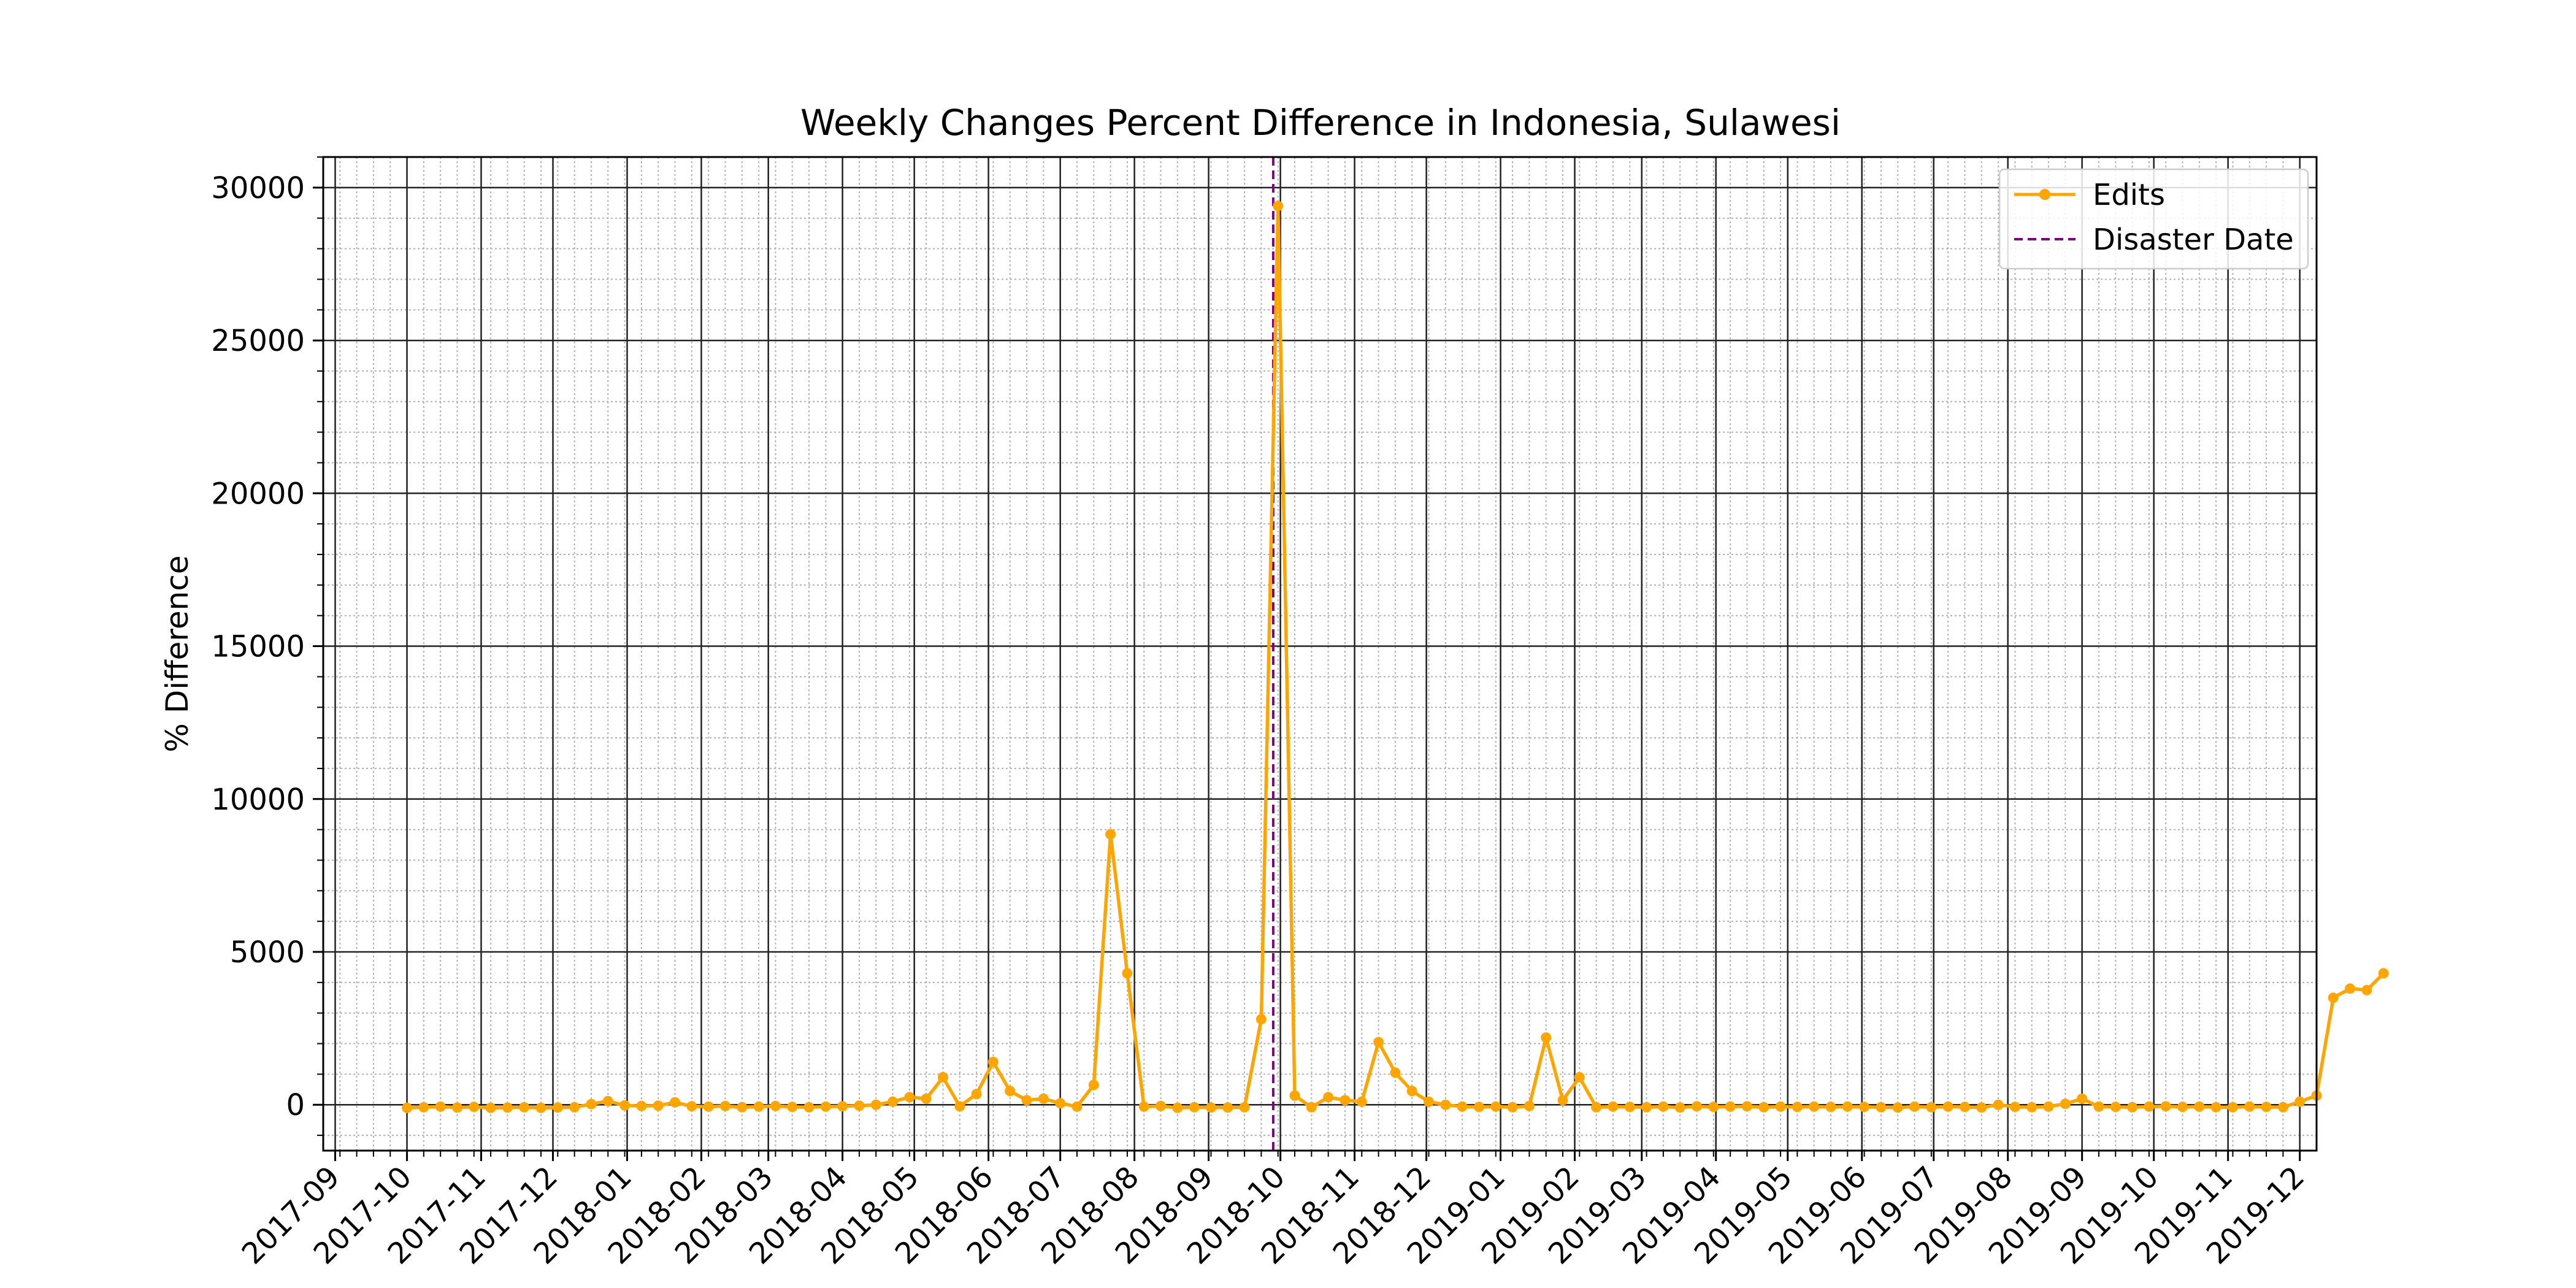 The width and height of the screenshot is (2576, 1288). Describe the element at coordinates (2129, 195) in the screenshot. I see `legend-edits-label: Edits` at that location.